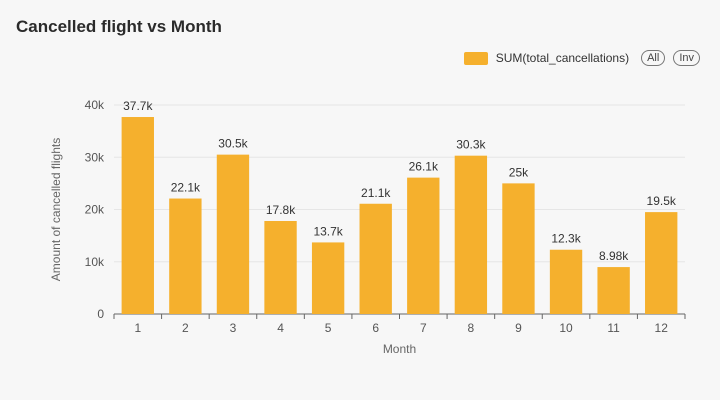 The width and height of the screenshot is (720, 400). Describe the element at coordinates (280, 328) in the screenshot. I see `x-tick-label: 4` at that location.